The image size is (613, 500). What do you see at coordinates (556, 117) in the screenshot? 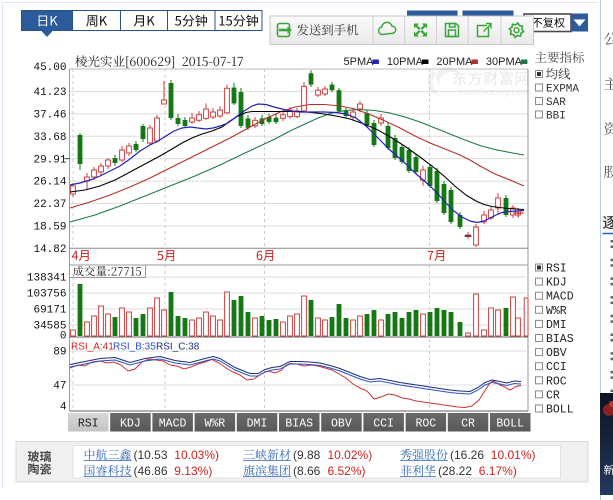
I see `svg-text: BBI` at bounding box center [556, 117].